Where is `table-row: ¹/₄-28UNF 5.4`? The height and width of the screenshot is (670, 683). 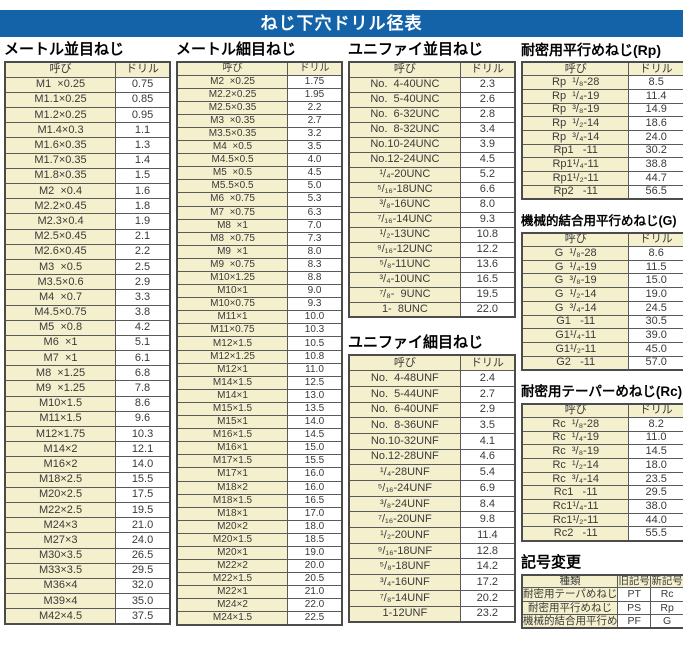
table-row: ¹/₄-28UNF 5.4 is located at coordinates (432, 472).